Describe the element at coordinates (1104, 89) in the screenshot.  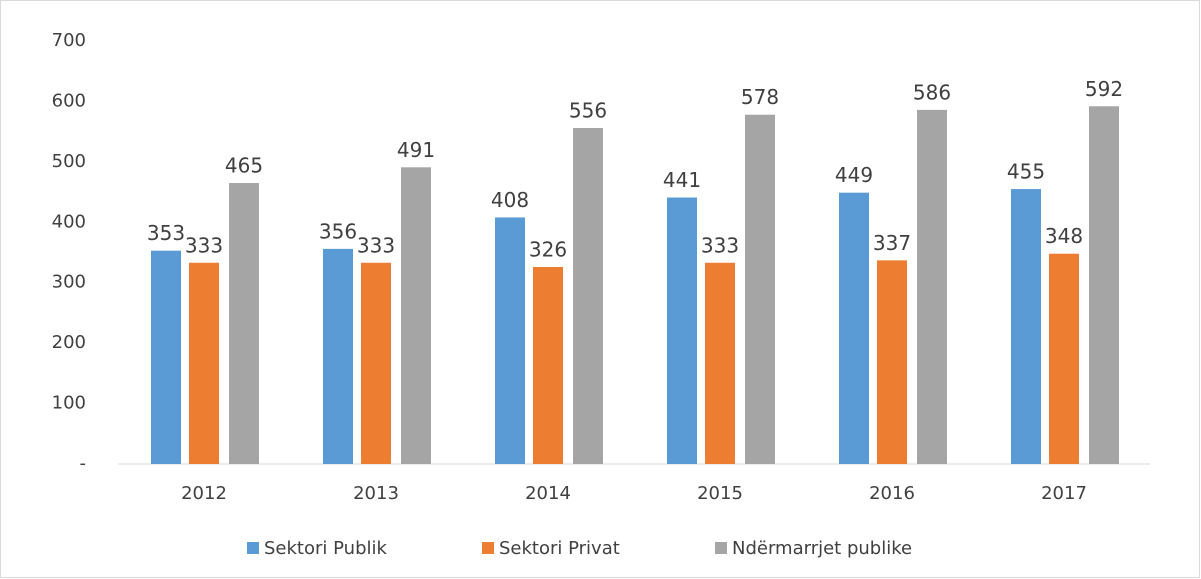
I see `data-label: 592` at that location.